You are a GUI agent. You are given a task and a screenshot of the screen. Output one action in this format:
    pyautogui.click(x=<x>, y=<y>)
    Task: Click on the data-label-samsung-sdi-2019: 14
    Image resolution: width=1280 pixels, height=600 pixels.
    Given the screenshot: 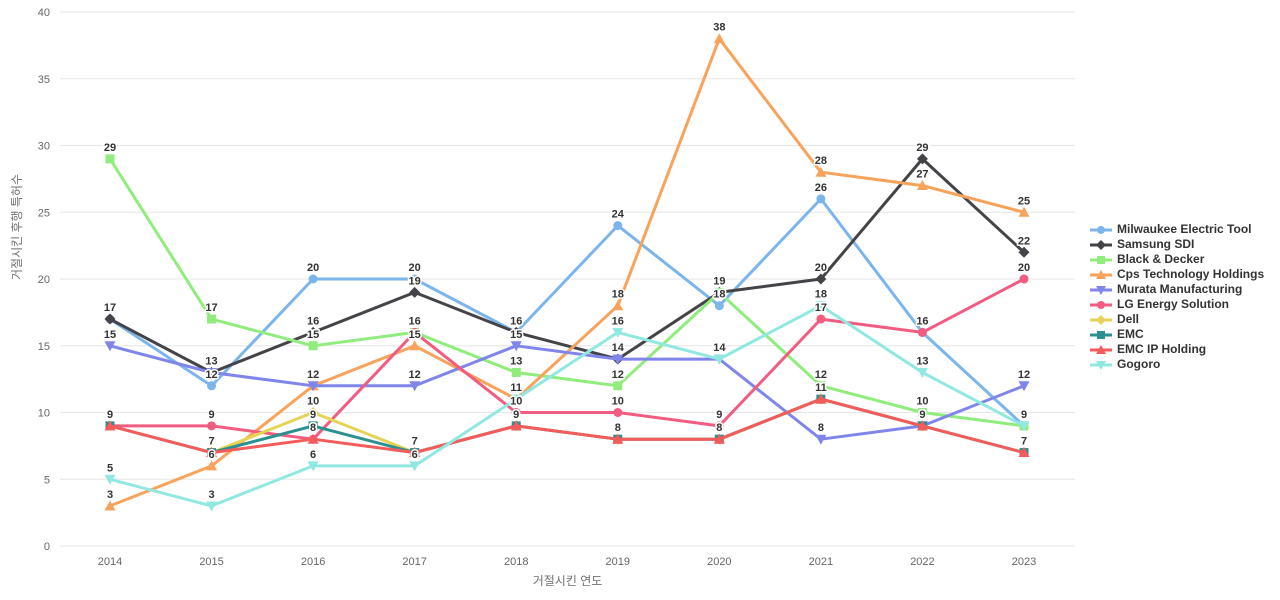 What is the action you would take?
    pyautogui.click(x=618, y=348)
    